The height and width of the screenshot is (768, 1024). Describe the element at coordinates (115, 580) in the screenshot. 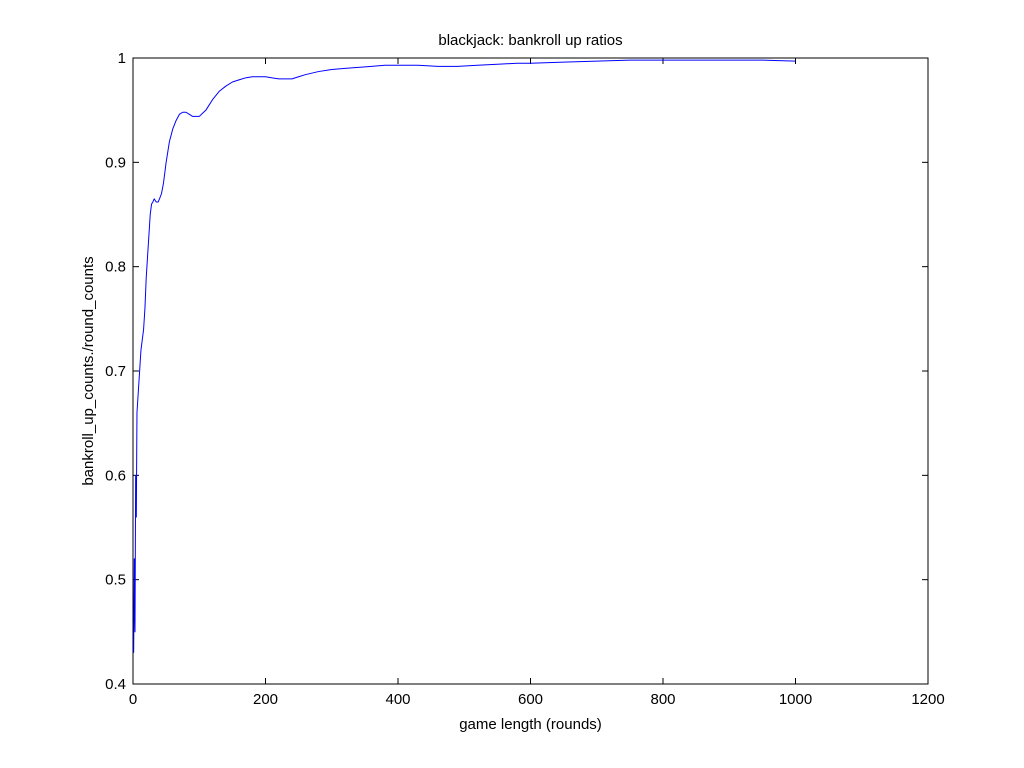

I see `y-tick-label: 0.5` at that location.